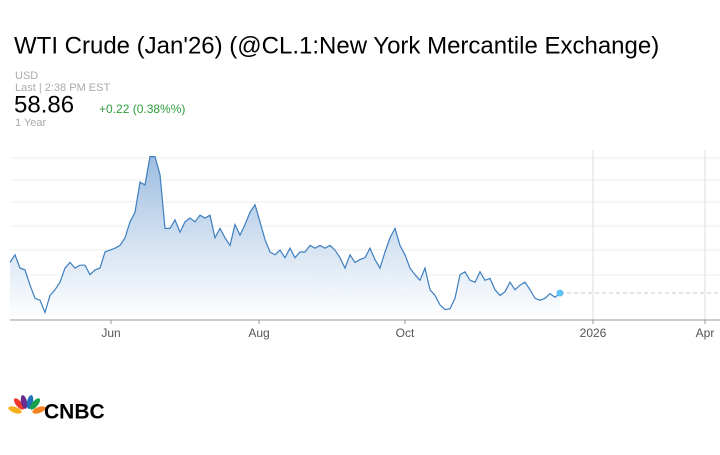  What do you see at coordinates (110, 333) in the screenshot?
I see `x-tick-label: Jun` at bounding box center [110, 333].